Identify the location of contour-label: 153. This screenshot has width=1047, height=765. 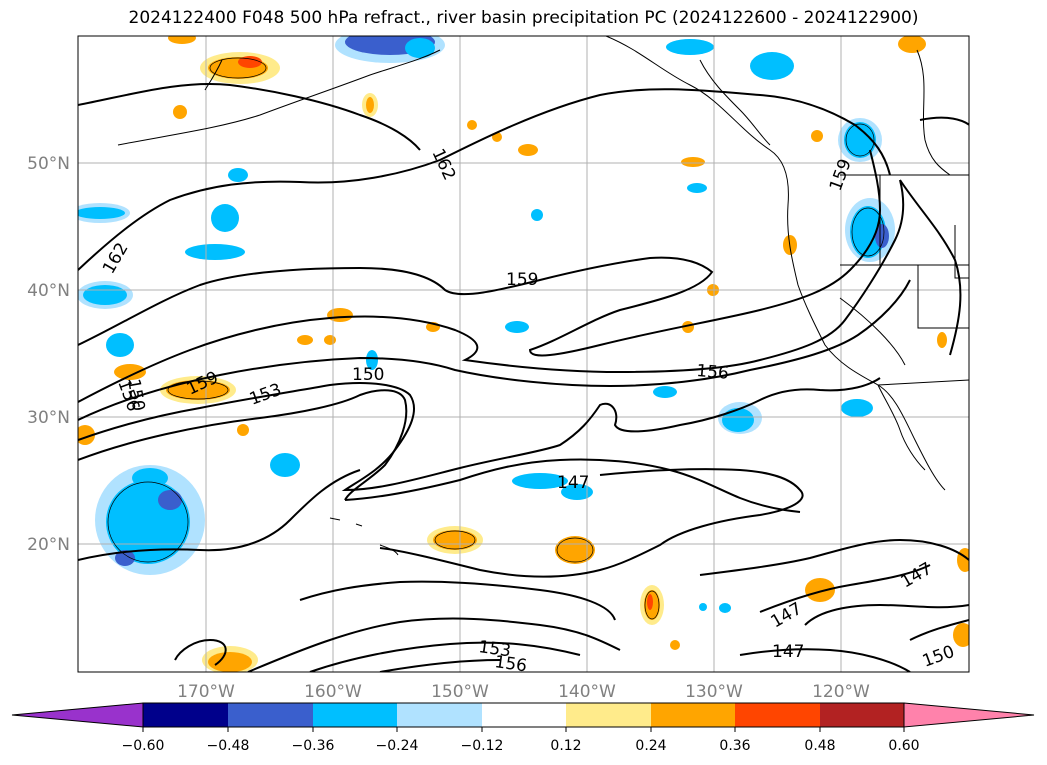
(494, 649).